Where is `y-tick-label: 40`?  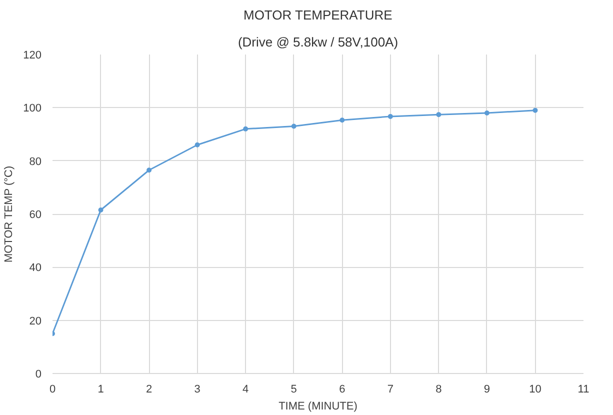 y-tick-label: 40 is located at coordinates (35, 268).